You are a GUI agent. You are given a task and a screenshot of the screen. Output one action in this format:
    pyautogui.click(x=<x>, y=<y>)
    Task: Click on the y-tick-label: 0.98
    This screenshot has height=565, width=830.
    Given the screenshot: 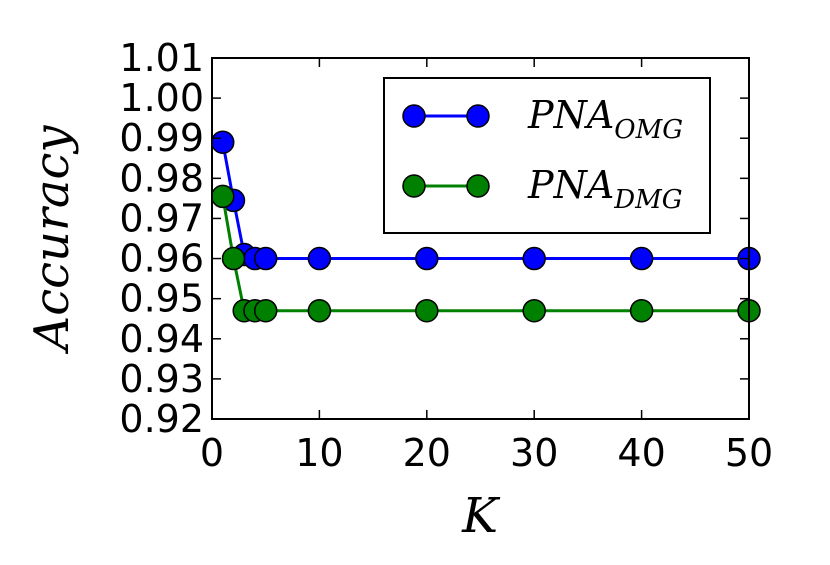 What is the action you would take?
    pyautogui.click(x=161, y=178)
    